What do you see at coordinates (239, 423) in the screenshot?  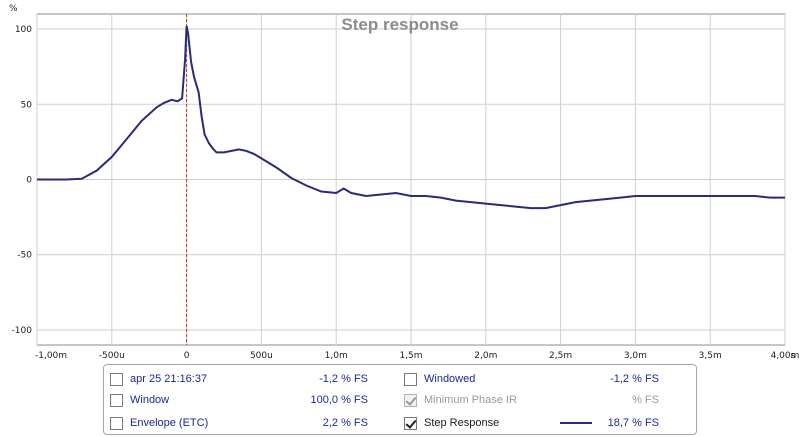 I see `legend-item-envelope: Envelope (ETC) 2,2 % FS` at bounding box center [239, 423].